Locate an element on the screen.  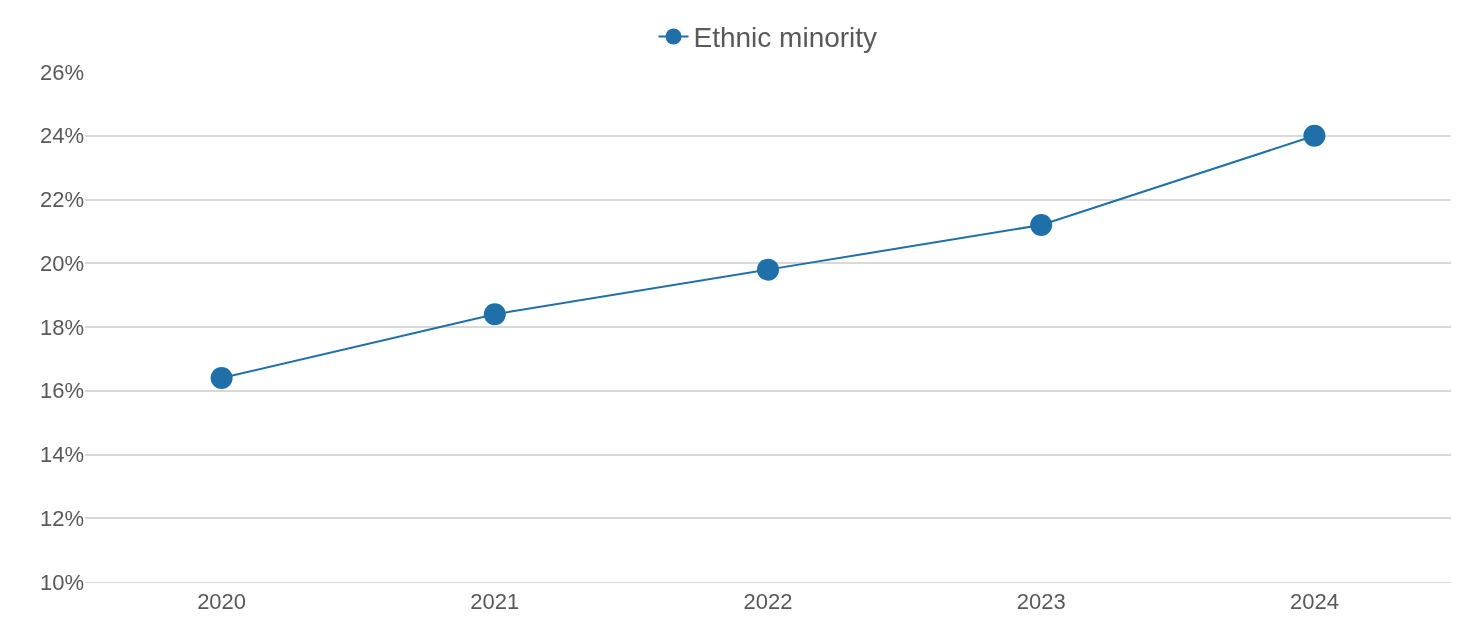
y-tick-label: 26% is located at coordinates (61, 72).